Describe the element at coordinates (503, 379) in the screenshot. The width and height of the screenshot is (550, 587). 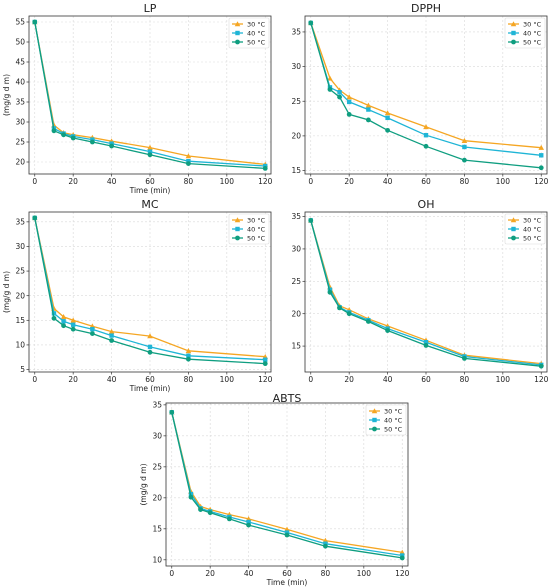
I see `x-tick-label: 100` at that location.